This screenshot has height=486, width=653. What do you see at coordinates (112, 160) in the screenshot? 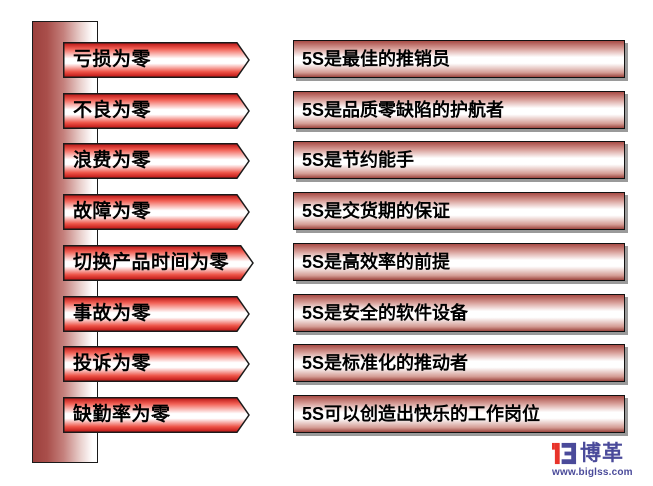
I see `arrow-label: 浪费为零` at bounding box center [112, 160].